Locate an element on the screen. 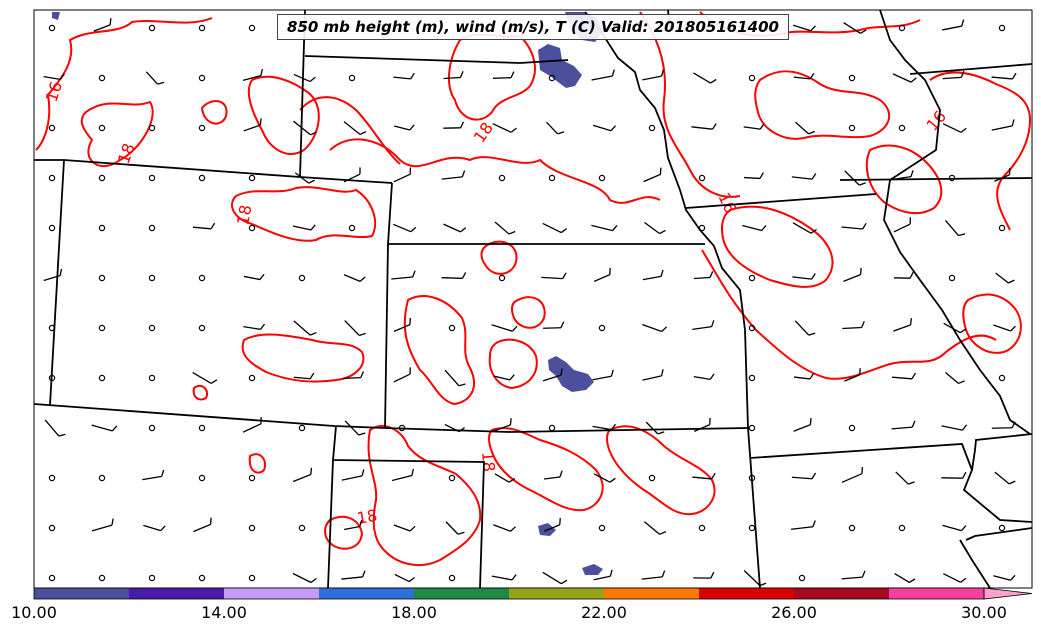  colorbar is located at coordinates (533, 593).